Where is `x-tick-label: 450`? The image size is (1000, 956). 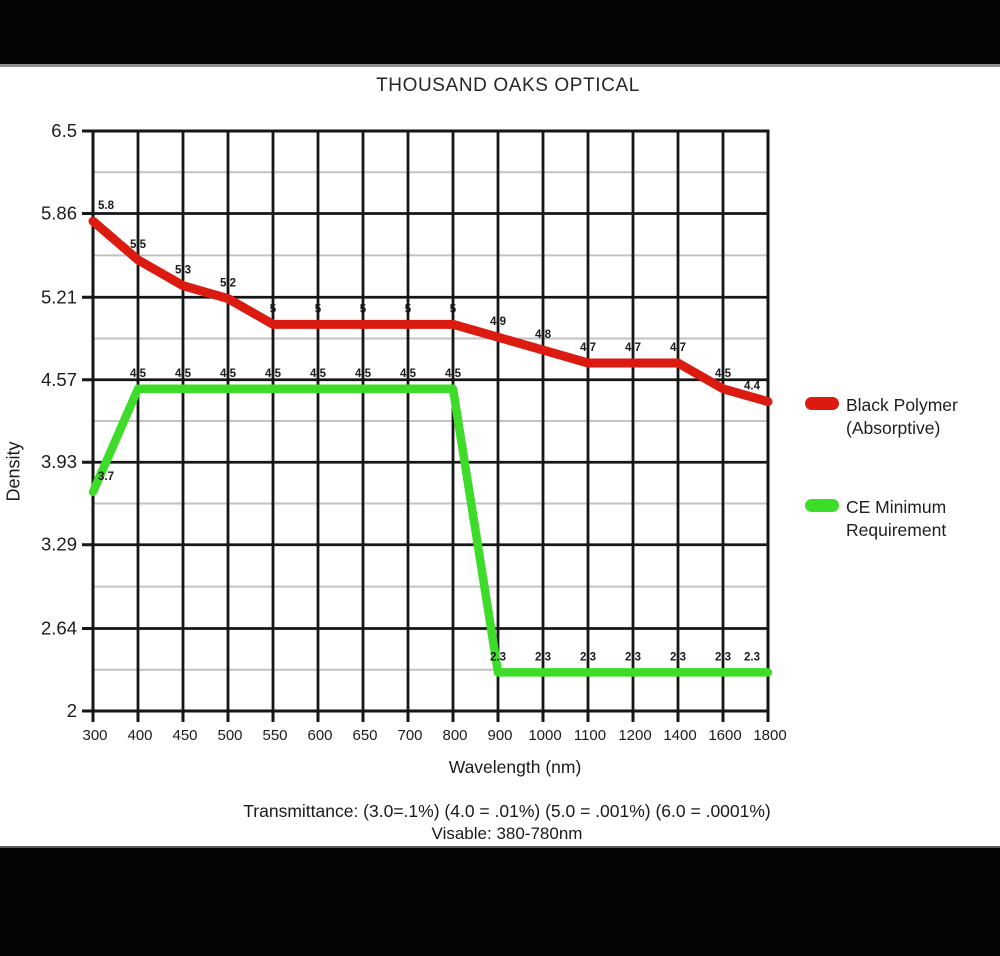 x-tick-label: 450 is located at coordinates (184, 735).